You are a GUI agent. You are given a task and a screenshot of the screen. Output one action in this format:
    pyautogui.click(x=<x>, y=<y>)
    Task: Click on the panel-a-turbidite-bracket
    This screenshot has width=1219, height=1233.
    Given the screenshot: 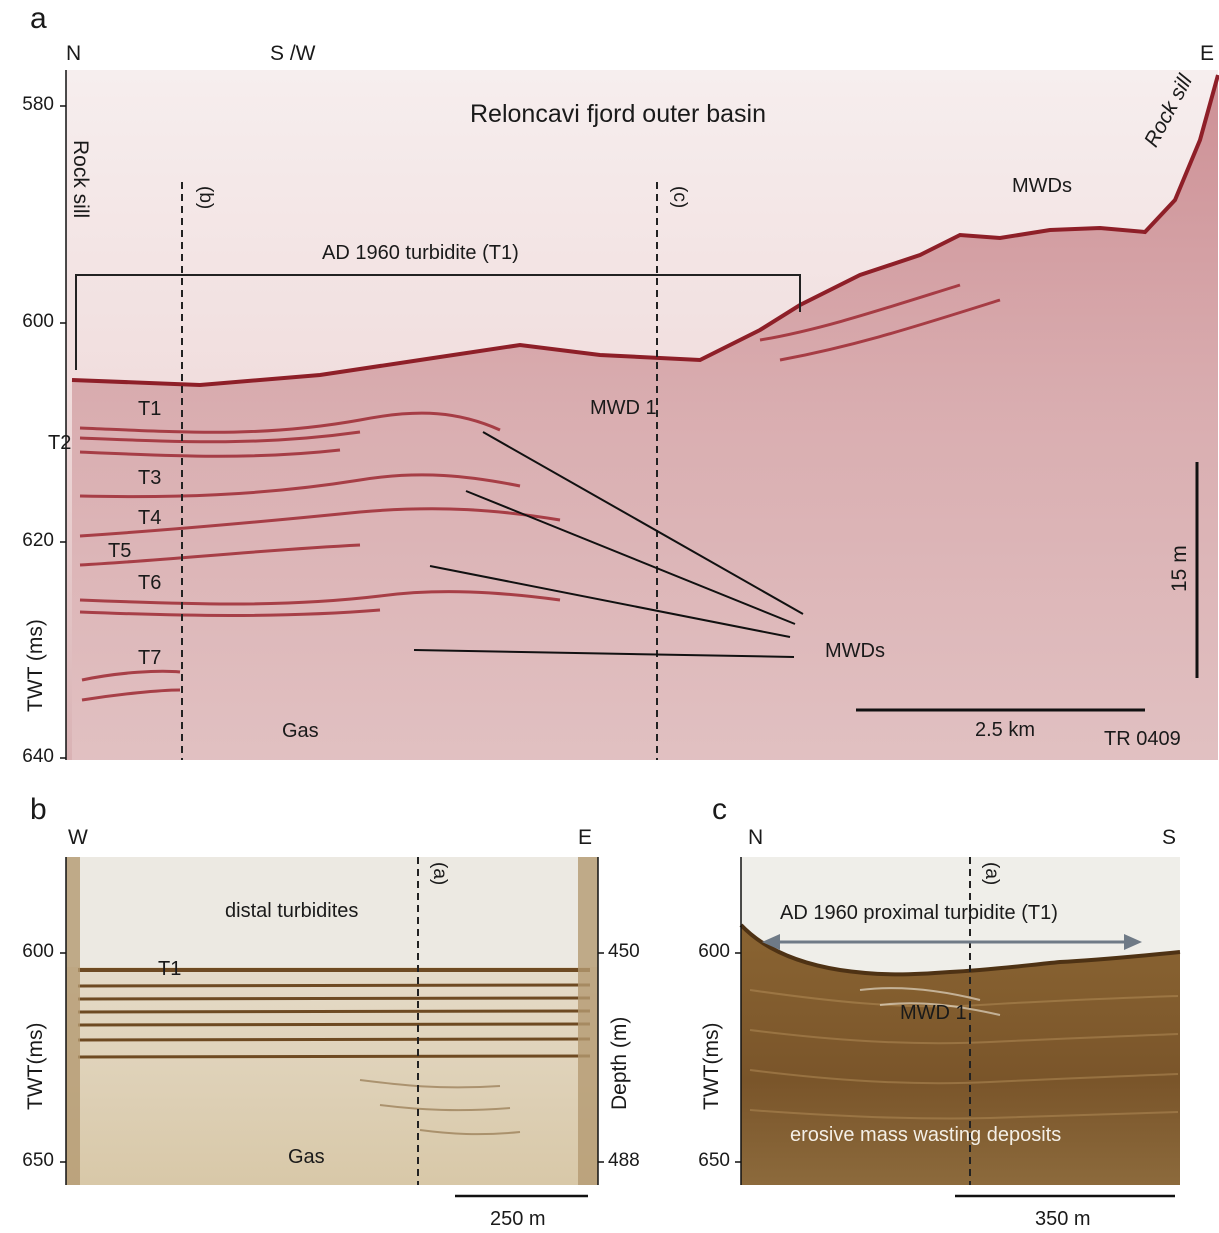 What is the action you would take?
    pyautogui.click(x=438, y=322)
    